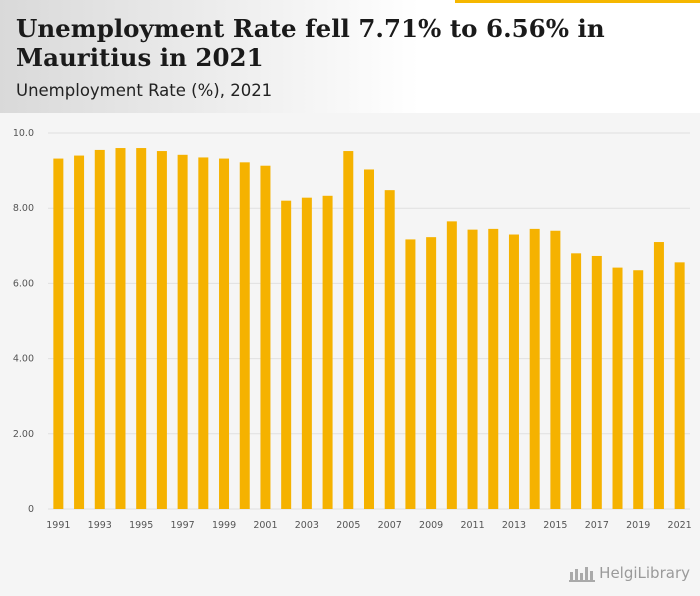 The height and width of the screenshot is (596, 700). Describe the element at coordinates (680, 525) in the screenshot. I see `x-tick-label: 2021` at that location.